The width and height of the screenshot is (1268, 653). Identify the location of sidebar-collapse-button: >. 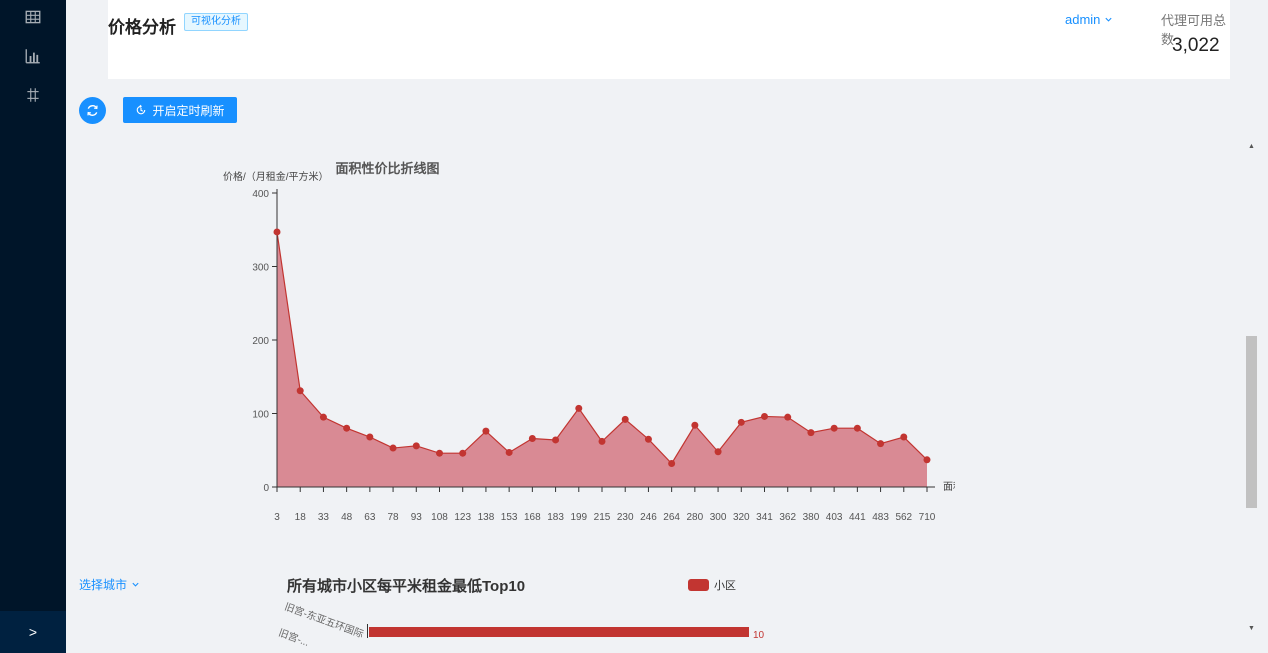
(33, 632).